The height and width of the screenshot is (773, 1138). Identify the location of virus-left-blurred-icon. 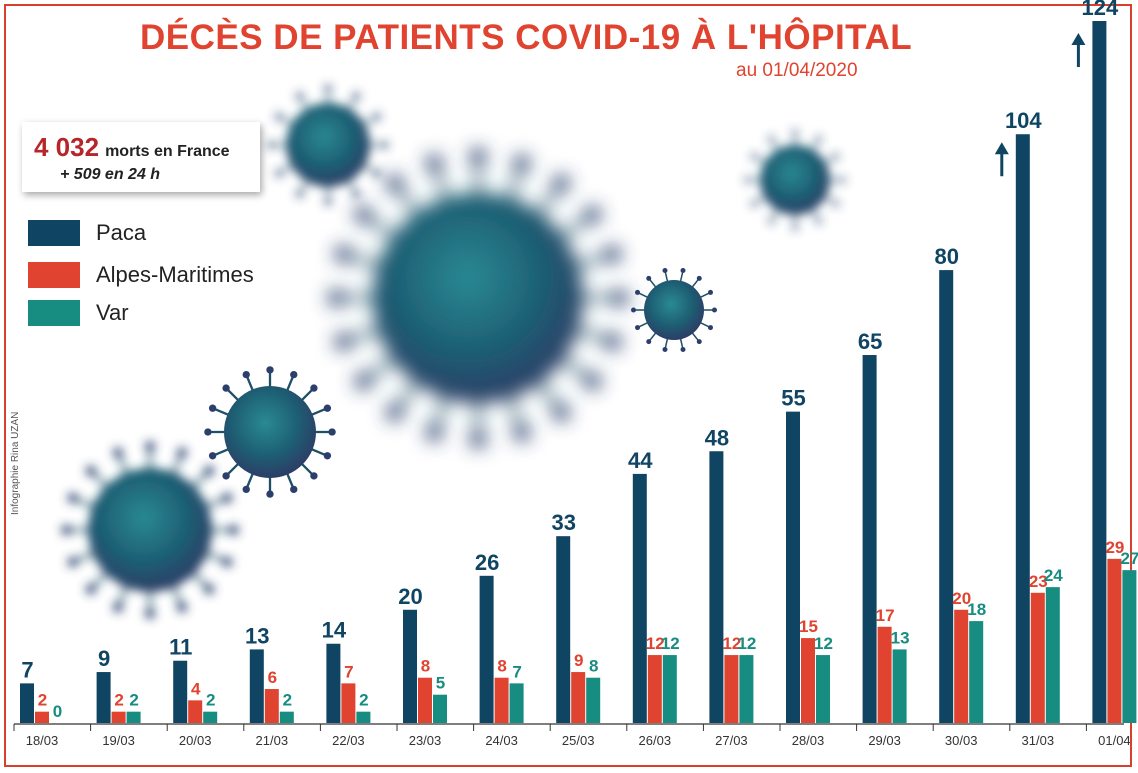
(150, 530).